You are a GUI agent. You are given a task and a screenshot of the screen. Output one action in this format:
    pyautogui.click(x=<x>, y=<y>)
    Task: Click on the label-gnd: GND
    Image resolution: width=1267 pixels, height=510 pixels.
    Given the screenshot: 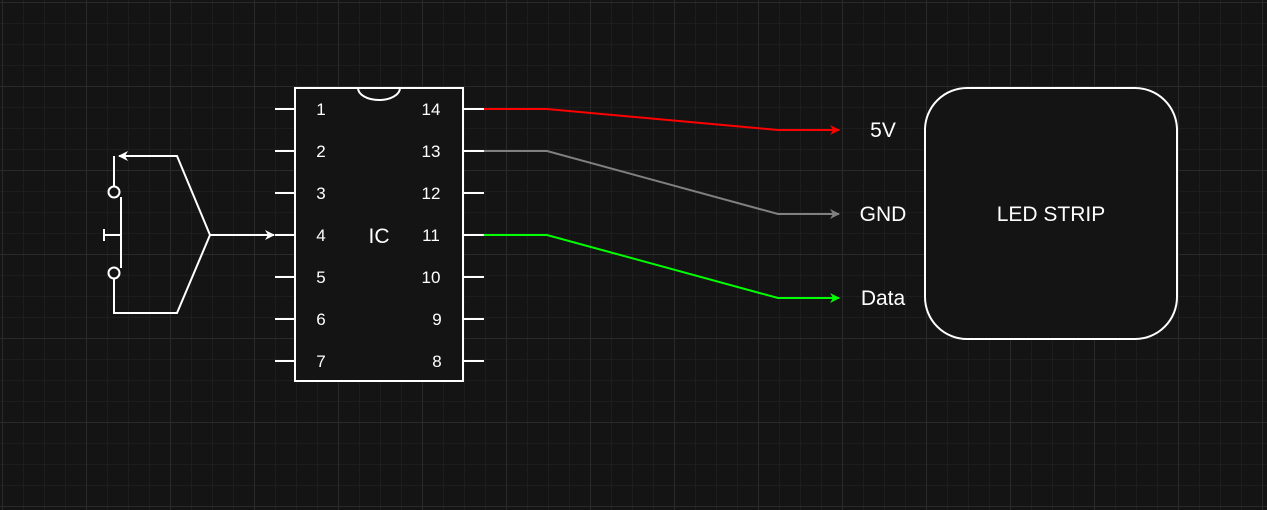 What is the action you would take?
    pyautogui.click(x=883, y=214)
    